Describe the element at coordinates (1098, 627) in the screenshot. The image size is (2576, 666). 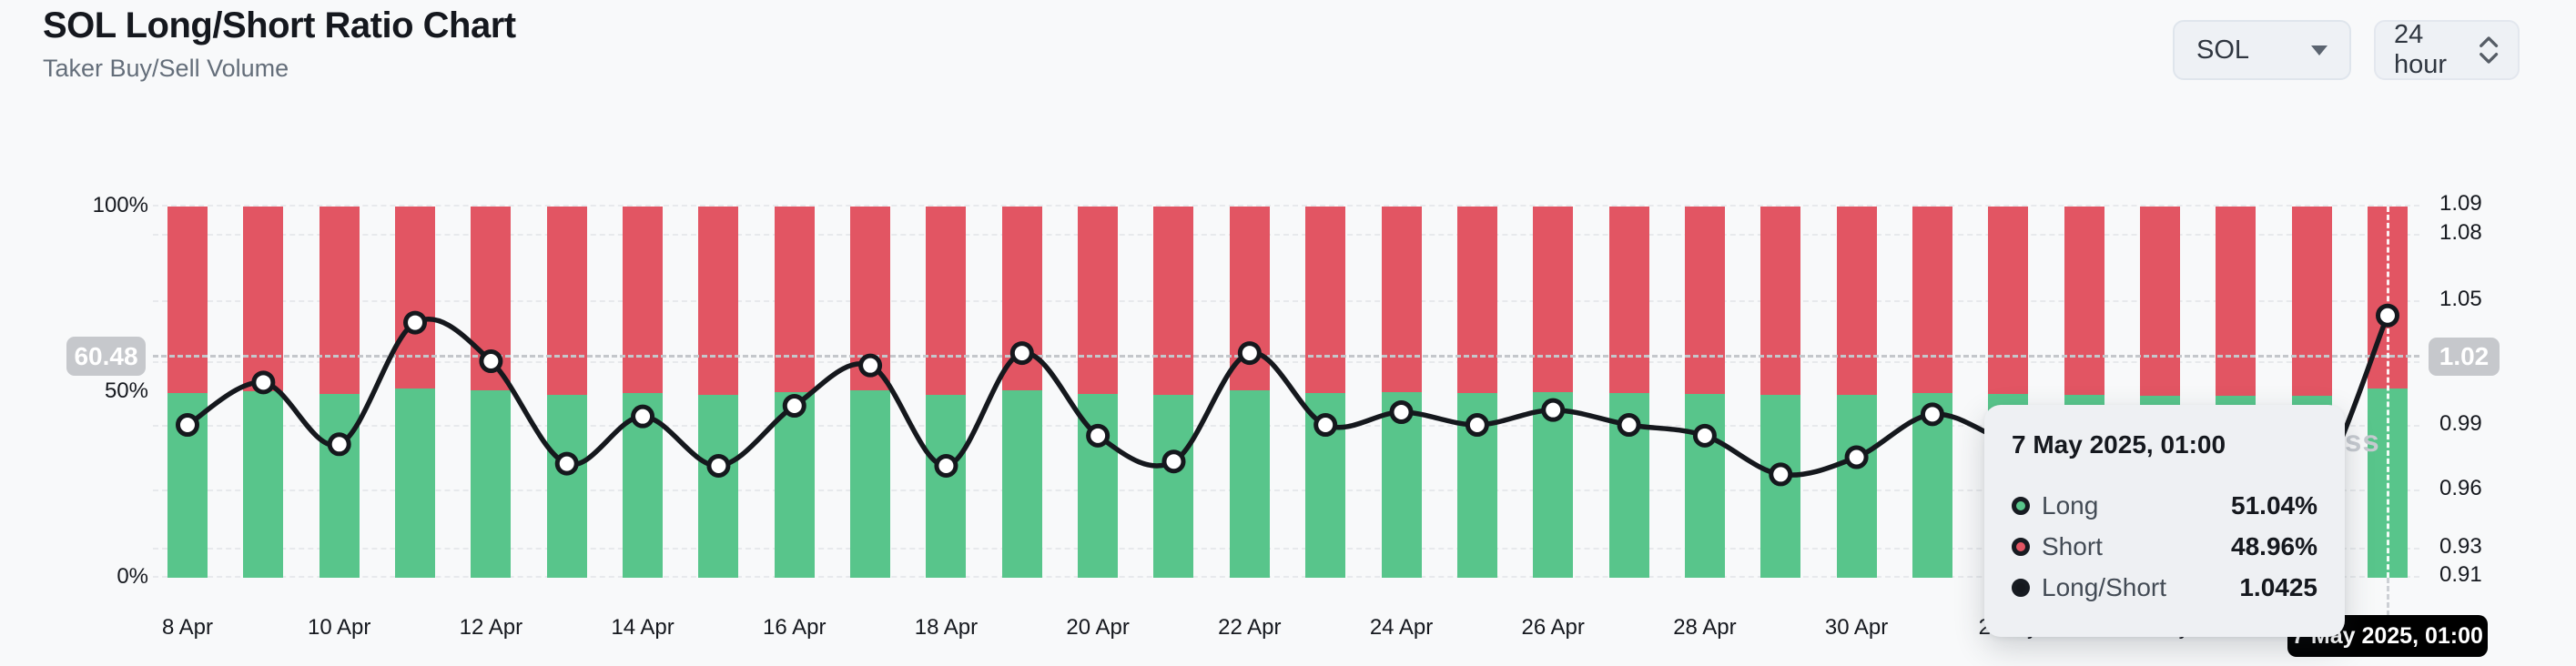
I see `x-axis-tick: 20 Apr` at that location.